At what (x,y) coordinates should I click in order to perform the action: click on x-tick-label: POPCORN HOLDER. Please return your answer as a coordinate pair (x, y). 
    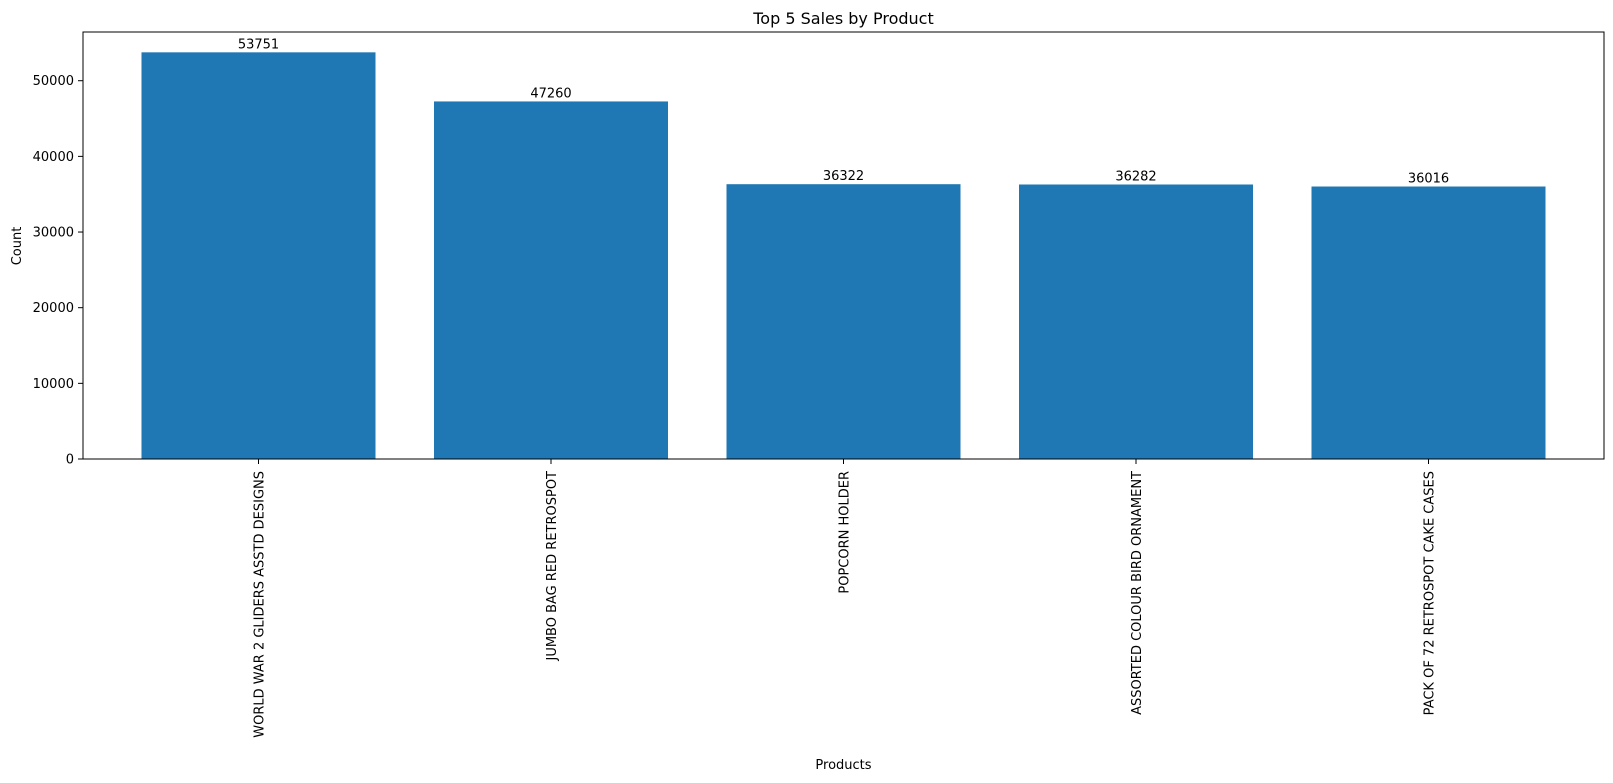
    Looking at the image, I should click on (845, 532).